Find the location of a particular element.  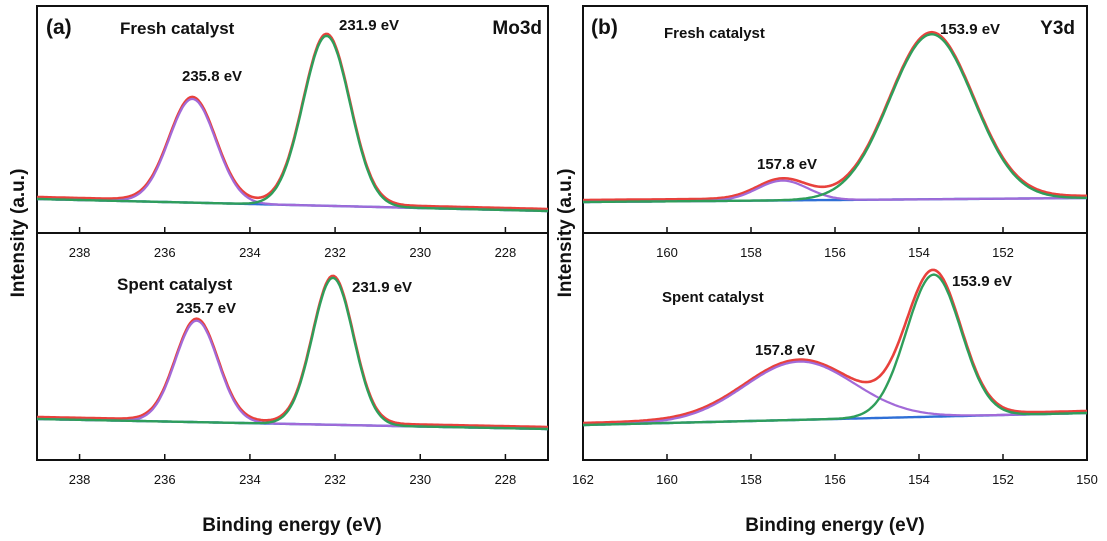

panel-b-bottom-tick-label-3: 156 is located at coordinates (835, 479).